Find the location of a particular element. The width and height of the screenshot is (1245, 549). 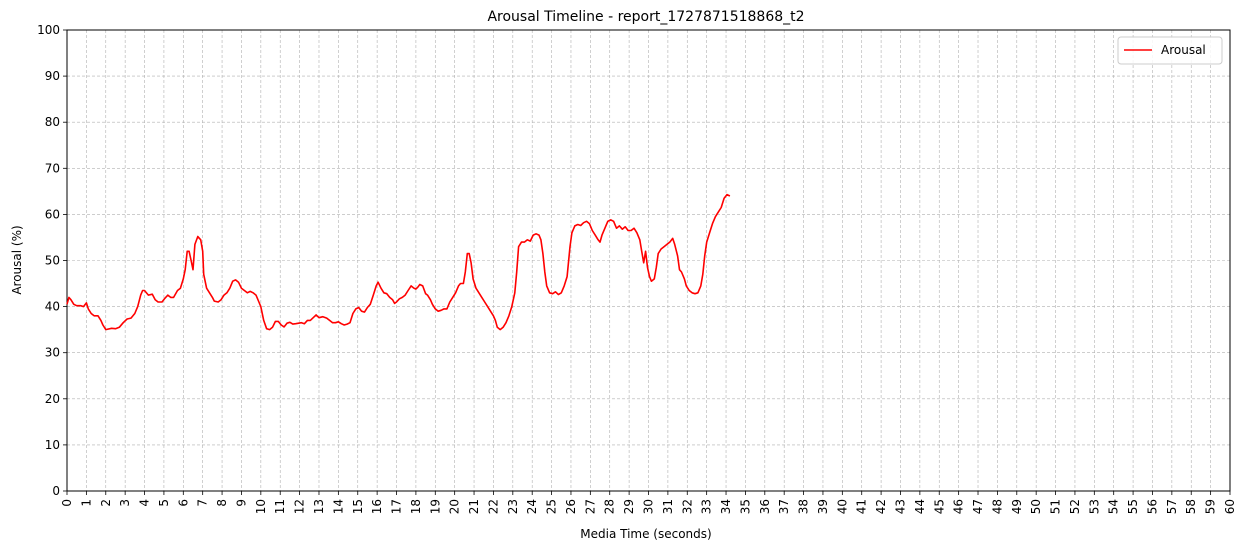

x-tick-label: 60 is located at coordinates (1230, 506).